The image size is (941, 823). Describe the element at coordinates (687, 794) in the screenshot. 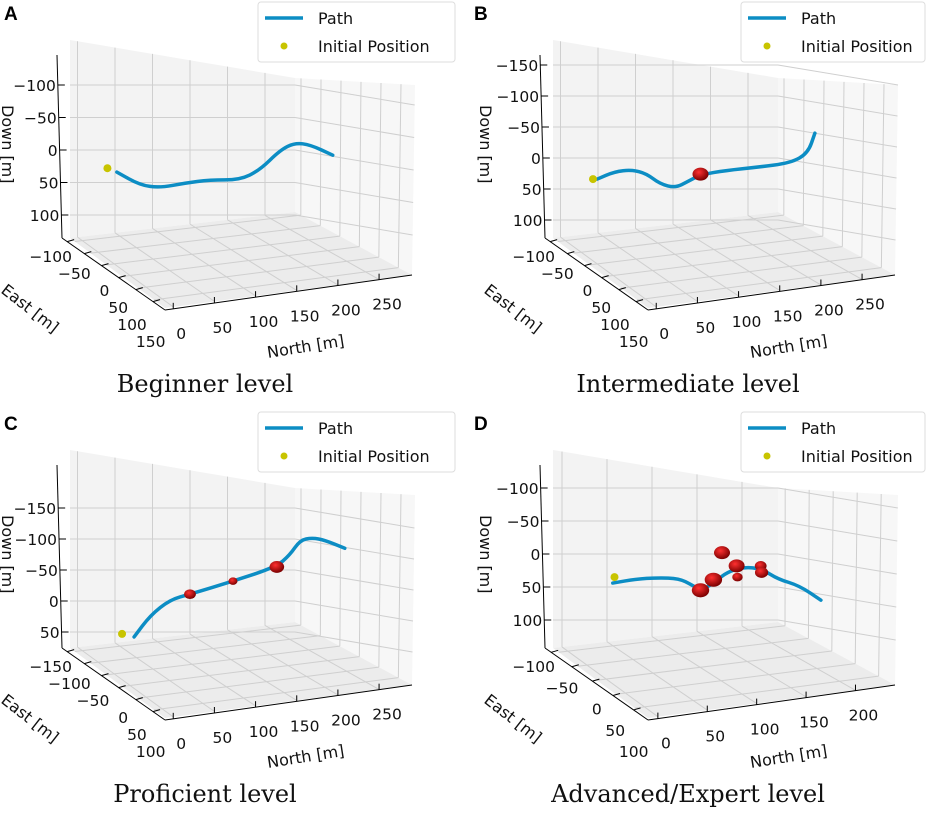

I see `panel-caption: Advanced/Expert level` at that location.